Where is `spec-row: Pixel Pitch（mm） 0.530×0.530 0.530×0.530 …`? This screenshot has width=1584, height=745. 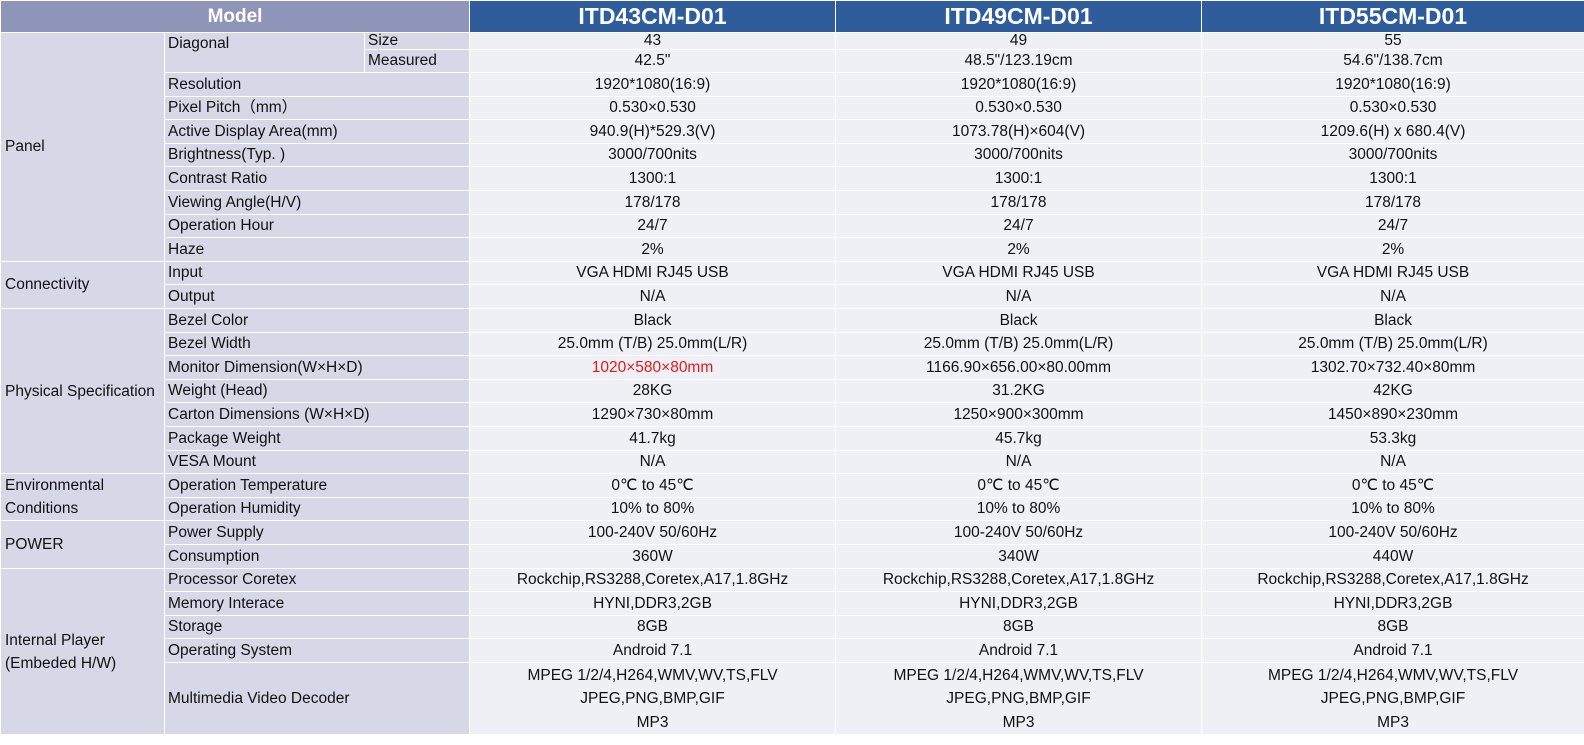 spec-row: Pixel Pitch（mm） 0.530×0.530 0.530×0.530 … is located at coordinates (792, 108).